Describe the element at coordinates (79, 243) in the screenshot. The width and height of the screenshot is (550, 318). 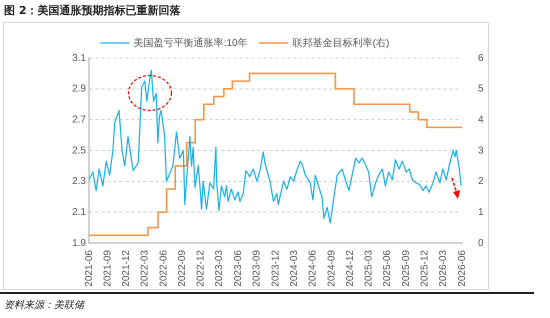
I see `y-tick-label: 1.9` at that location.